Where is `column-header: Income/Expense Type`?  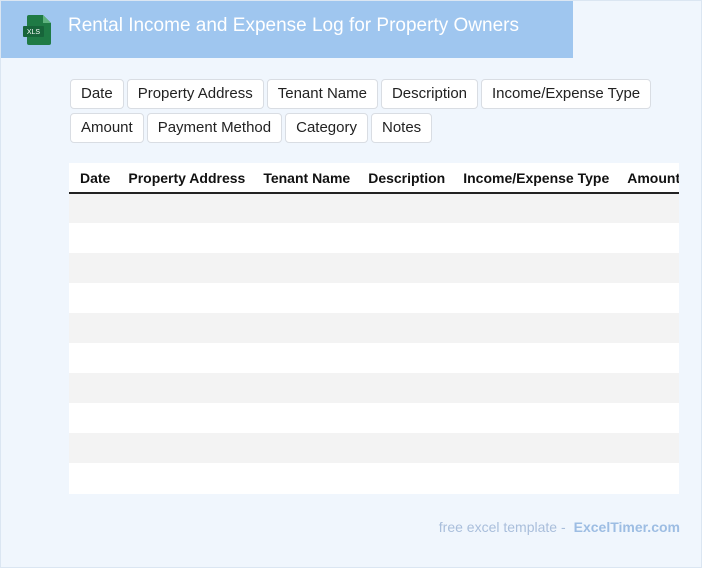
column-header: Income/Expense Type is located at coordinates (534, 178).